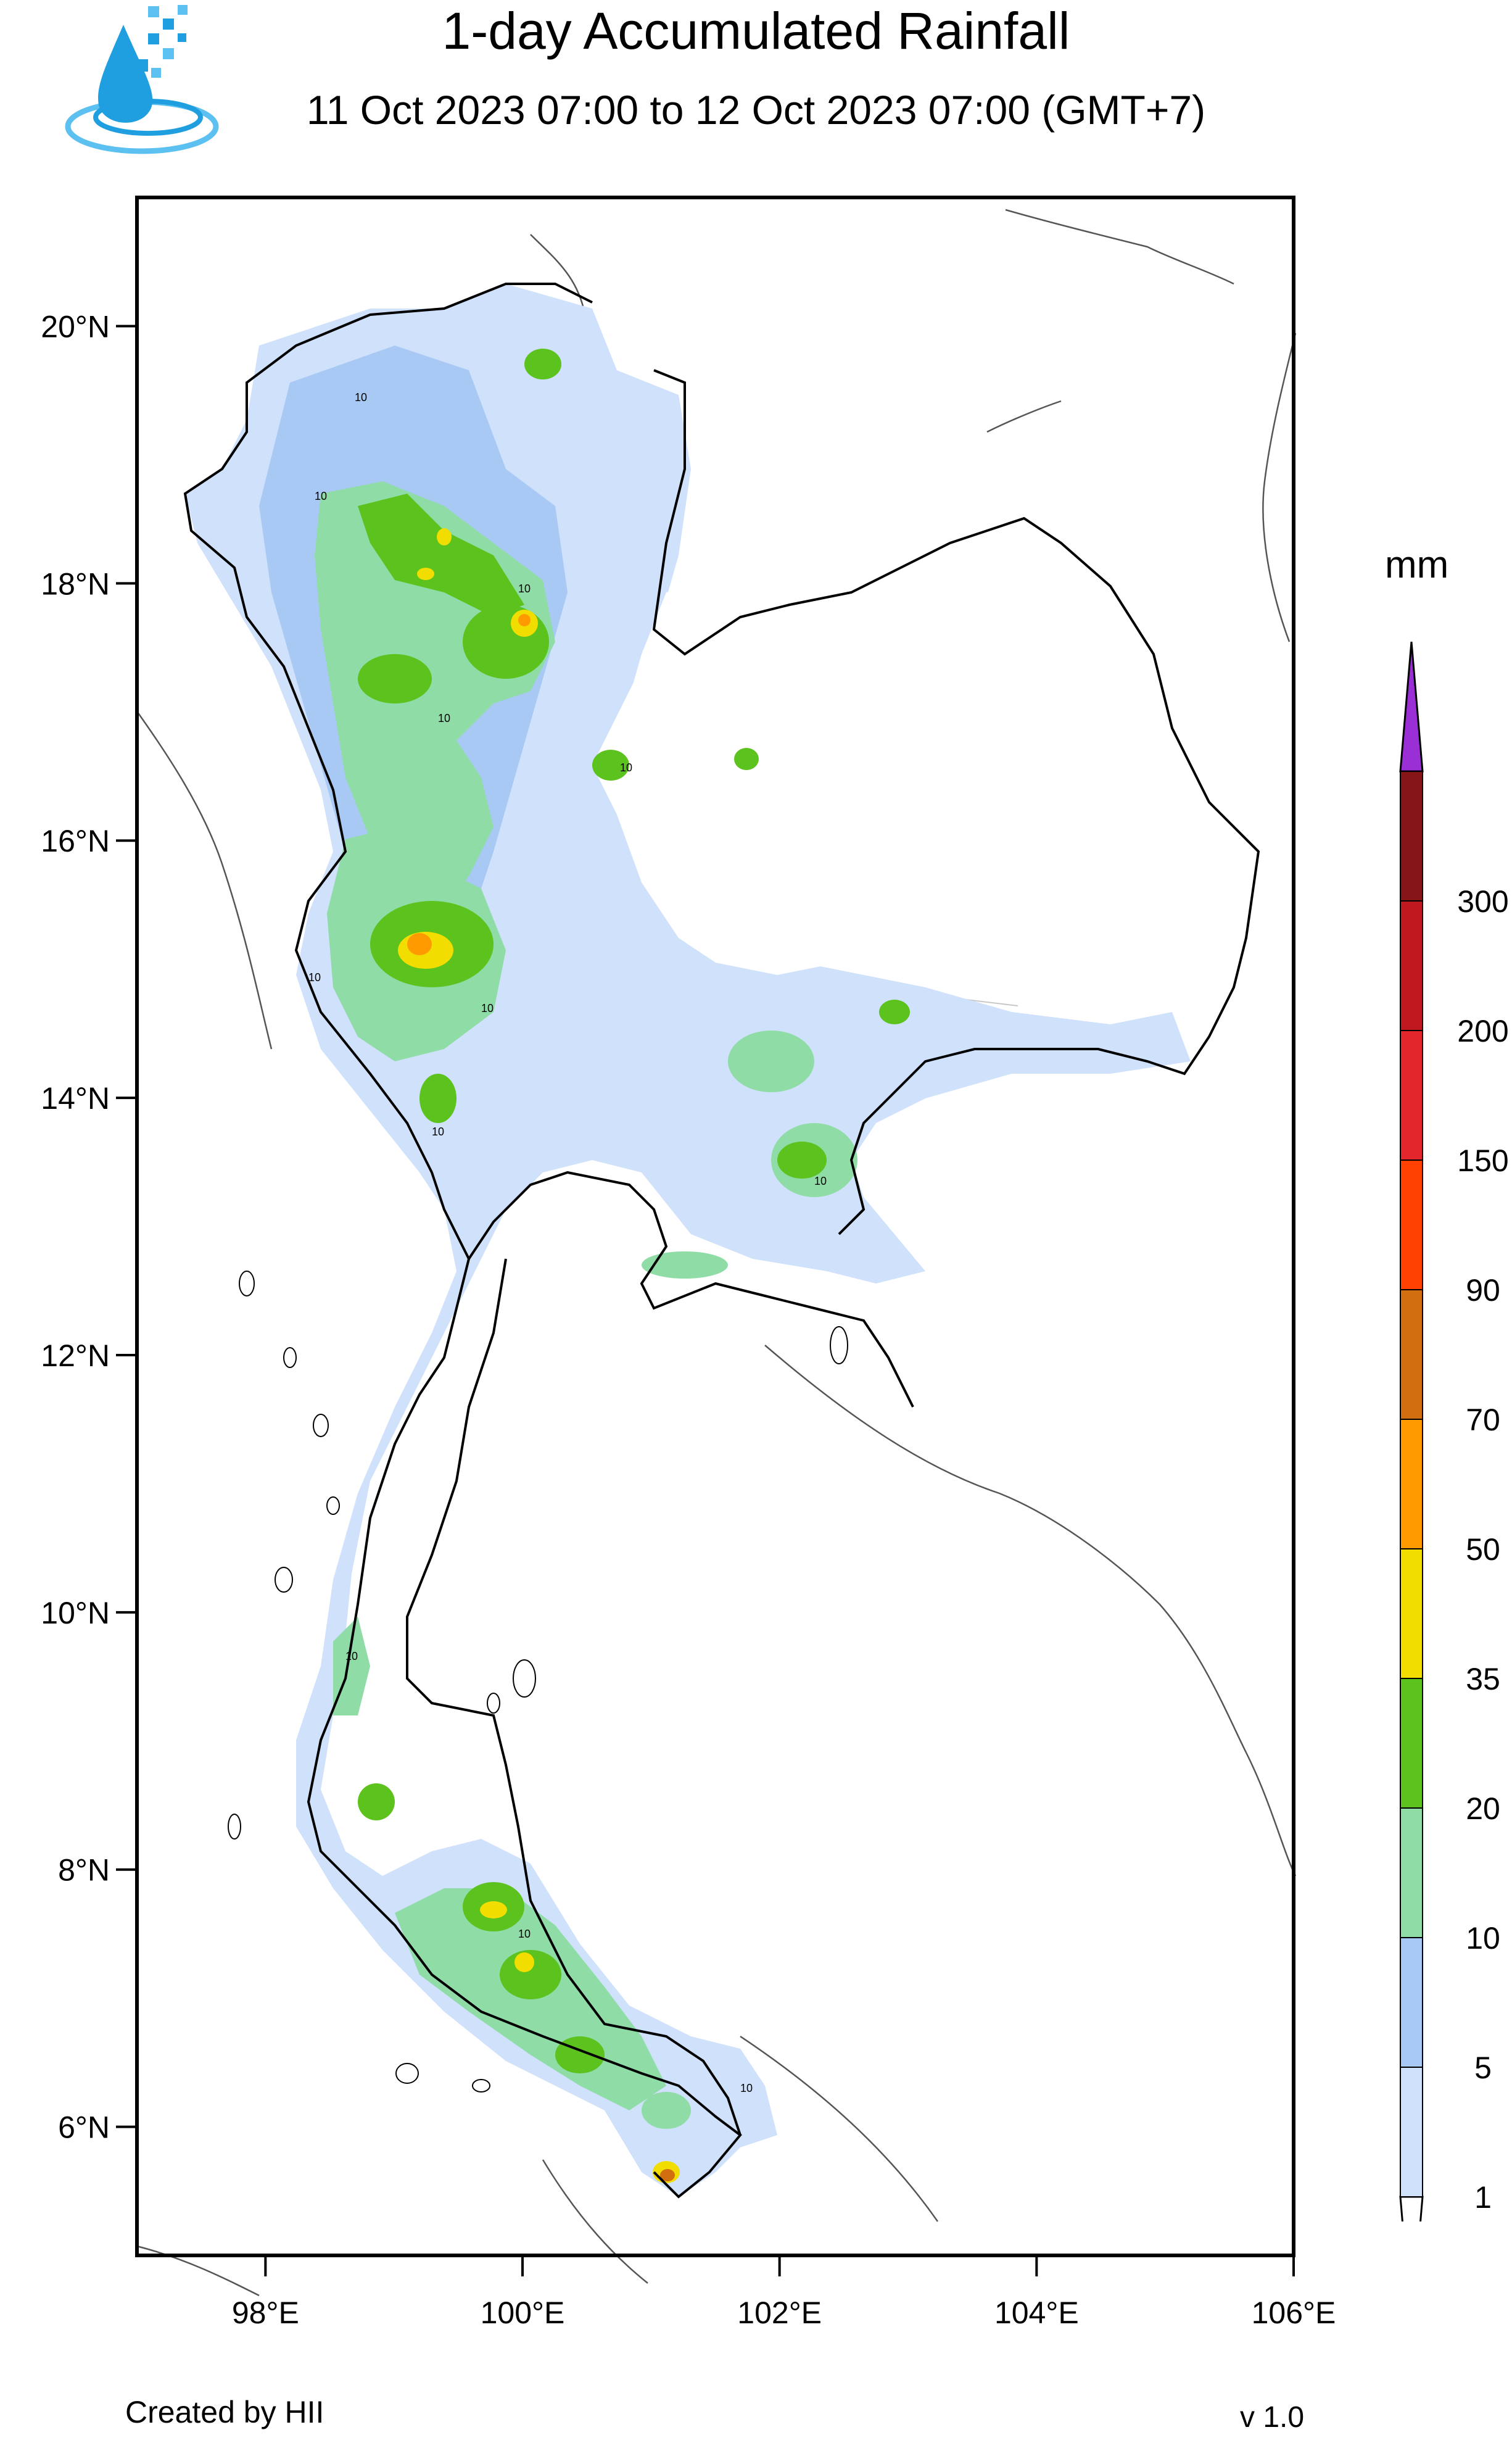  Describe the element at coordinates (1483, 1420) in the screenshot. I see `legend-level-label: 70` at that location.